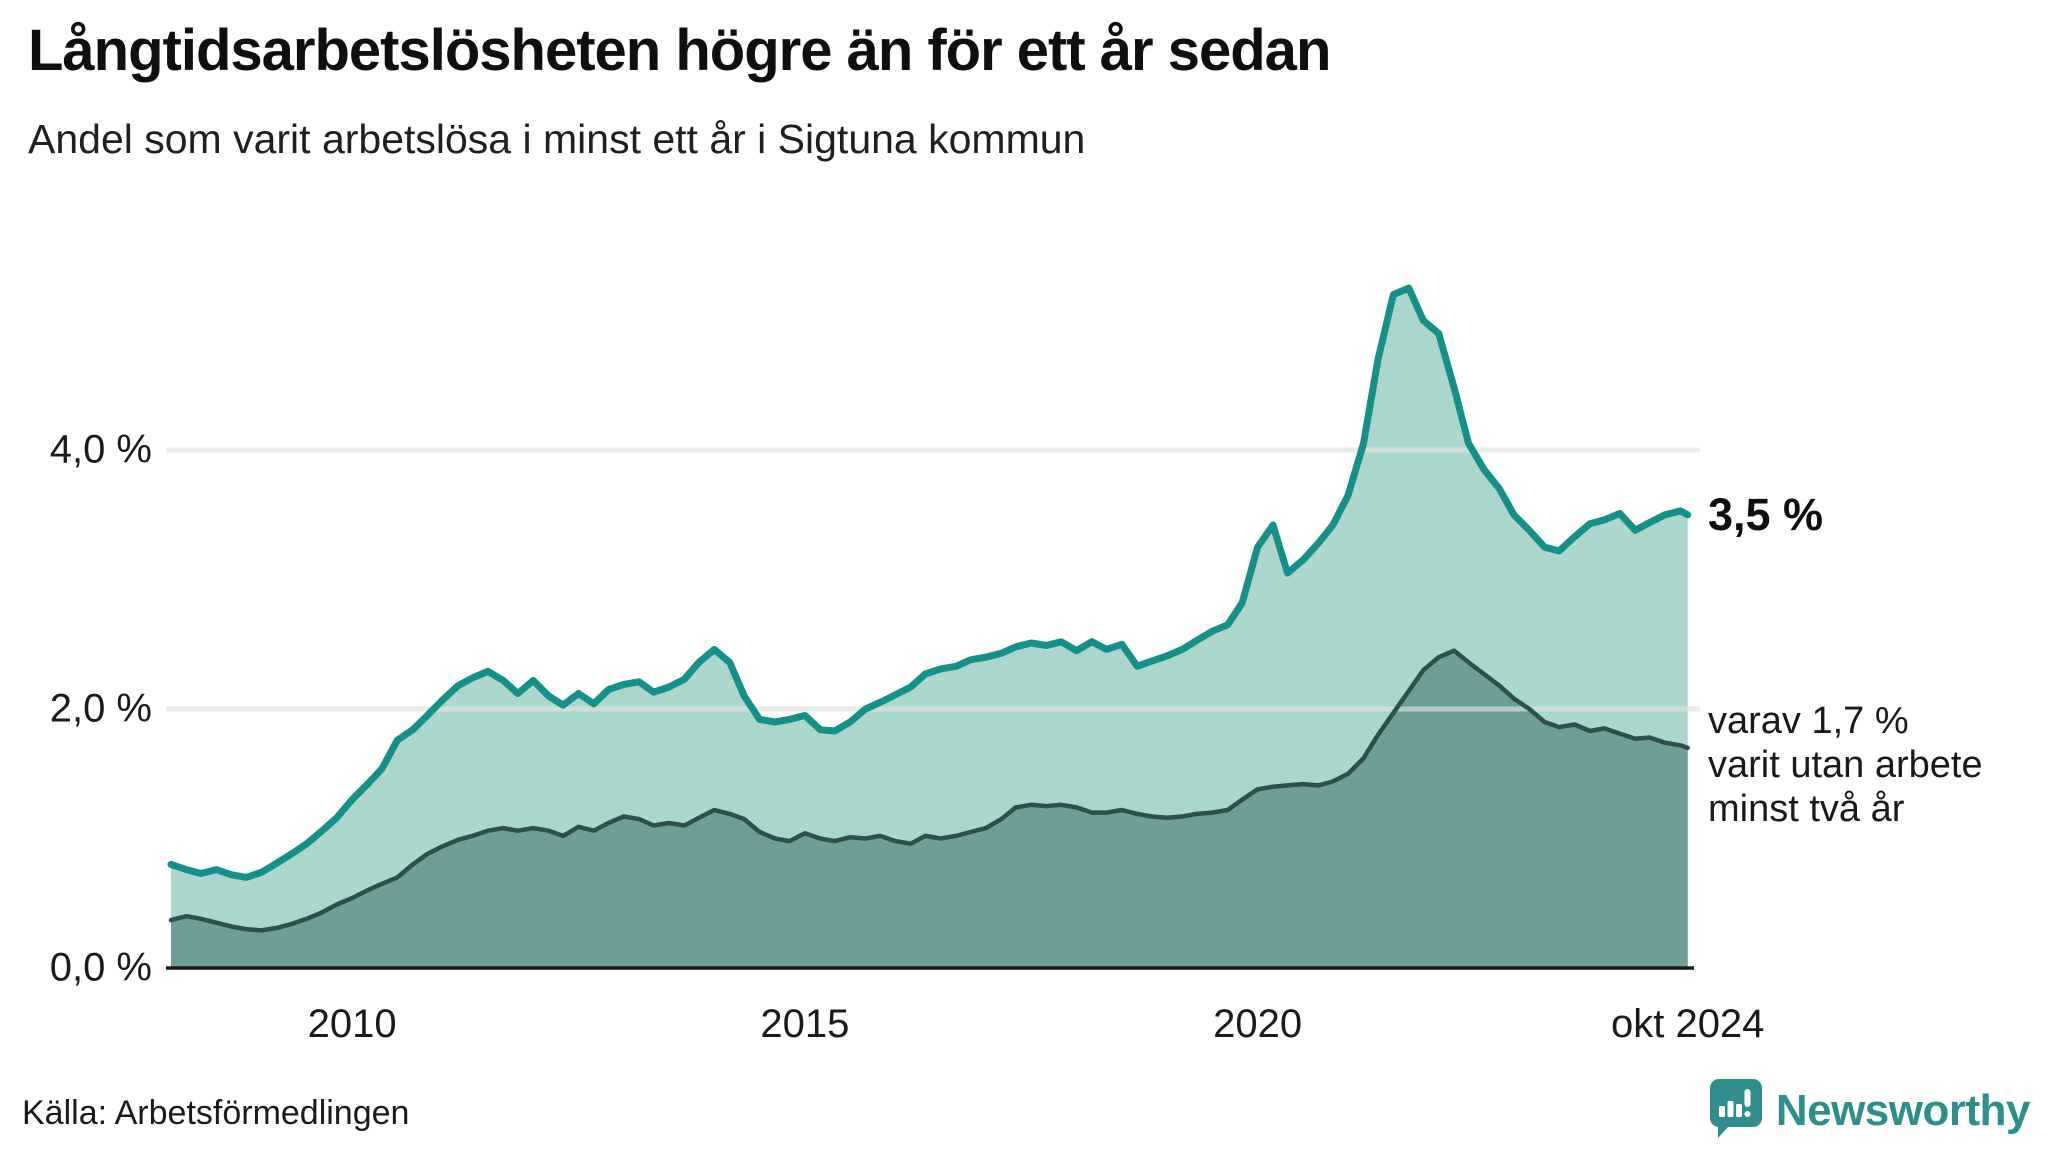  What do you see at coordinates (100, 708) in the screenshot?
I see `y-tick-label-20: 2,0 %` at bounding box center [100, 708].